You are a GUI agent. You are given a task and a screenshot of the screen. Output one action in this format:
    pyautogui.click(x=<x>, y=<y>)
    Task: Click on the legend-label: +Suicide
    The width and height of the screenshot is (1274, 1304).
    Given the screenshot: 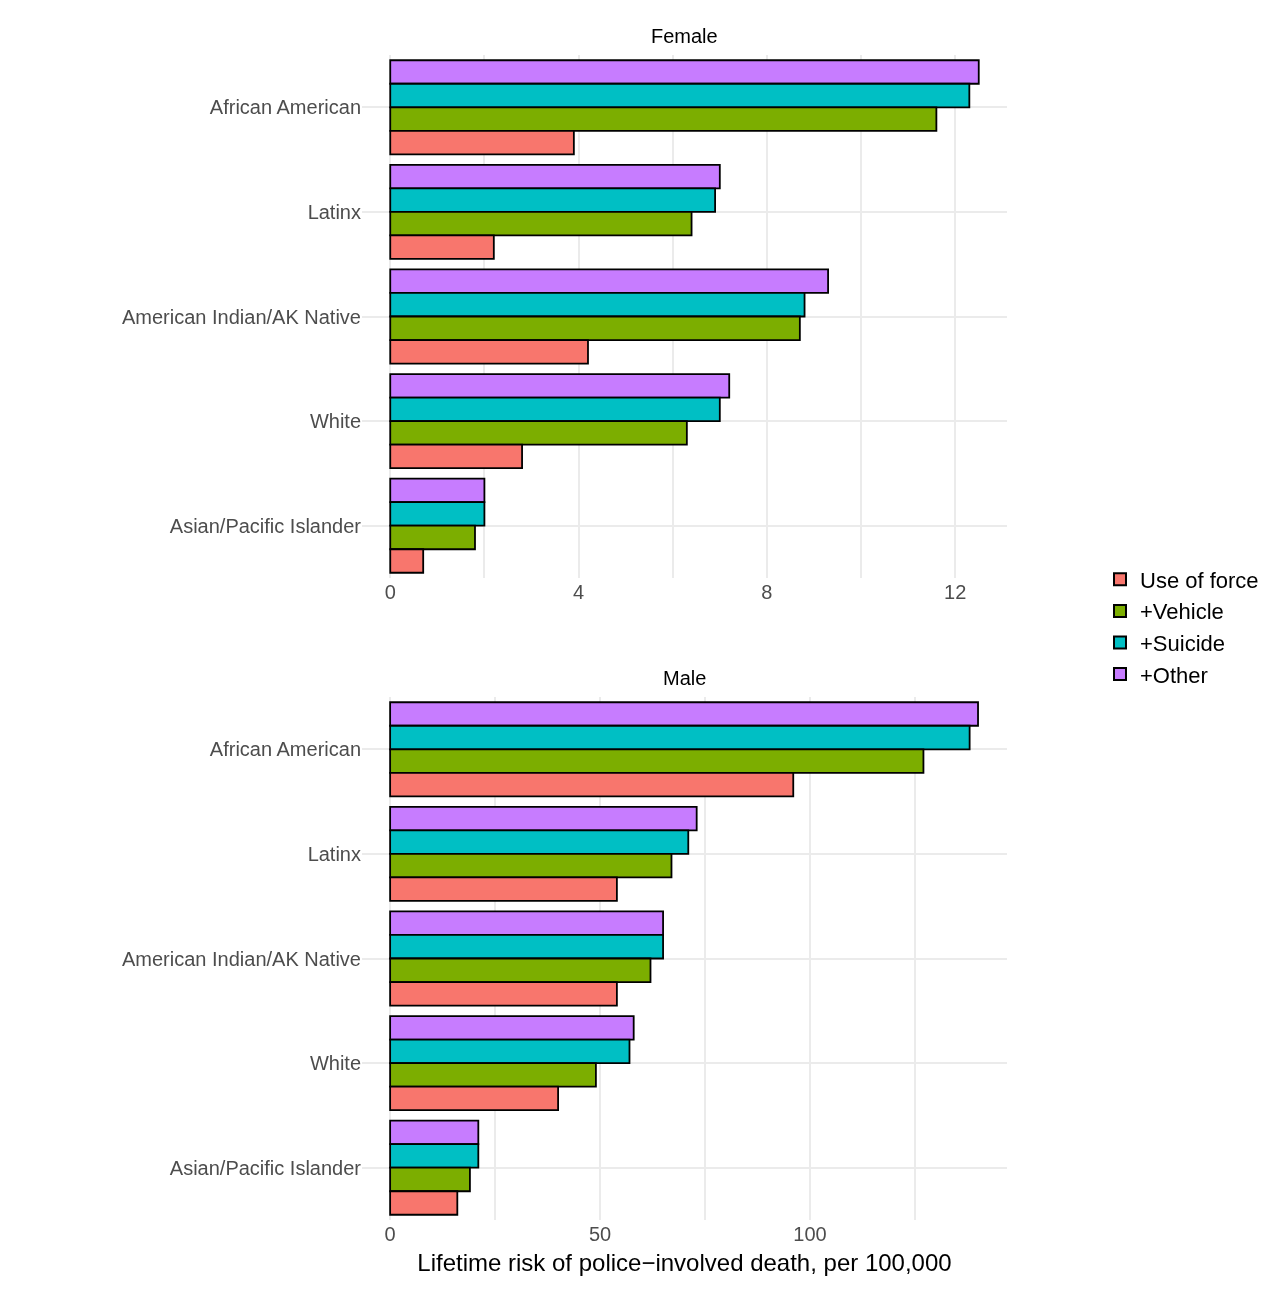 What is the action you would take?
    pyautogui.click(x=1183, y=644)
    